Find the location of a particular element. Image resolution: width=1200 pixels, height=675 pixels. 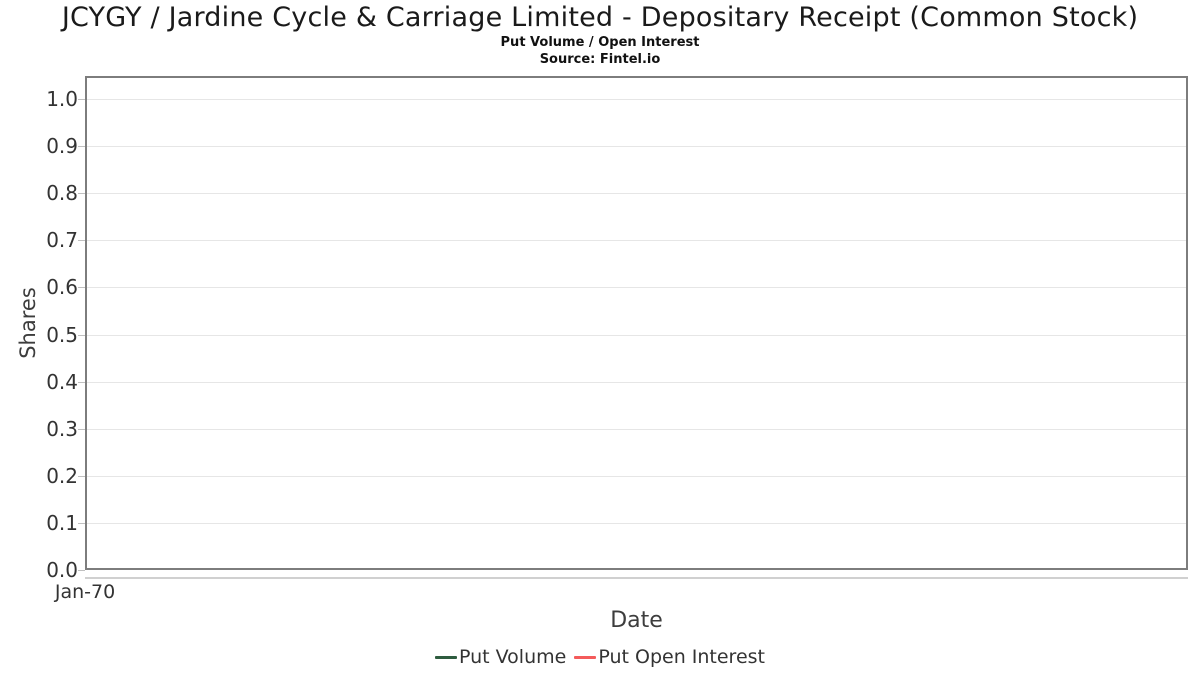

legend: Put Volume Put Open Interest is located at coordinates (600, 657).